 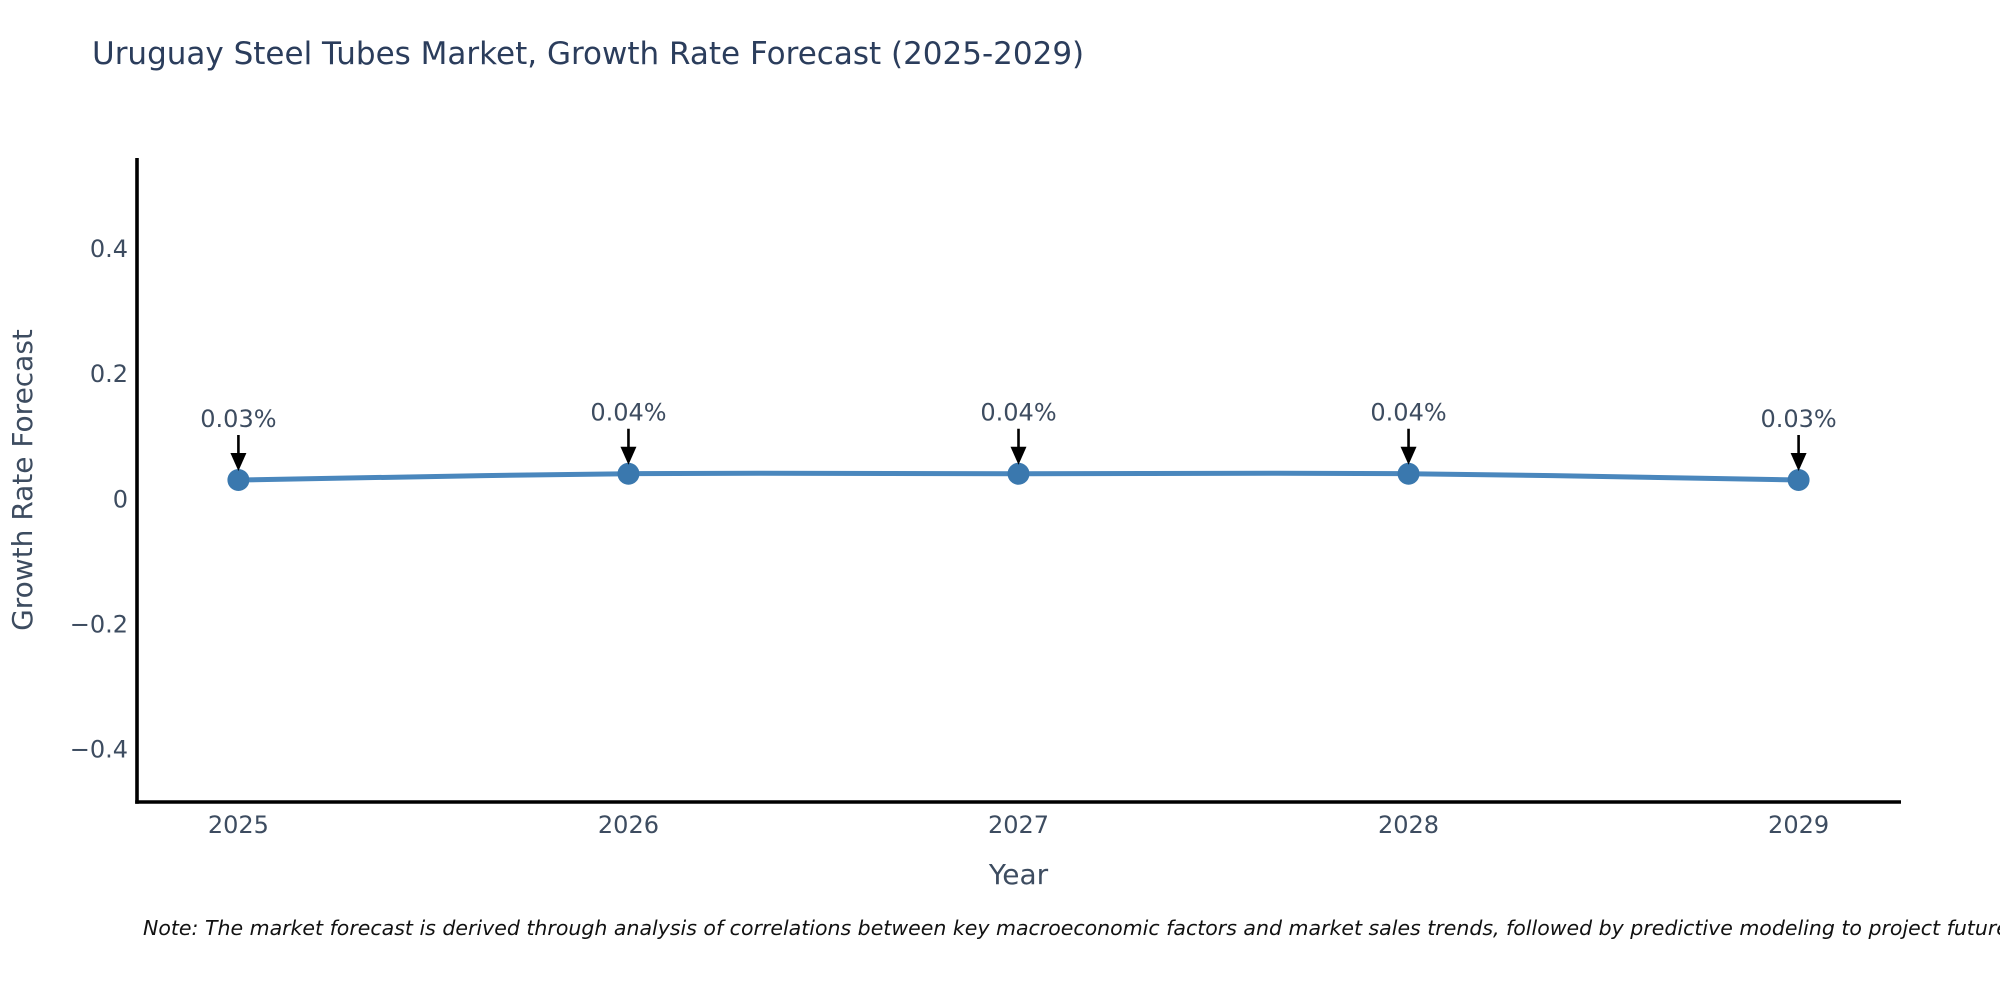 I want to click on x-tick-label: 2028, so click(x=1408, y=825).